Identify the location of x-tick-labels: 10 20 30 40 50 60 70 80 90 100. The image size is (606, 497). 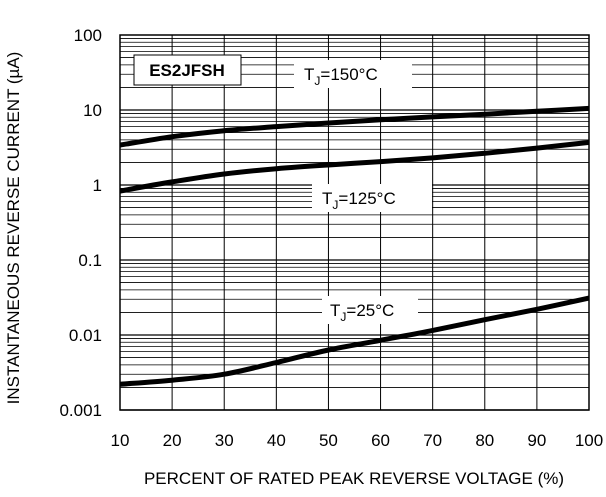
(357, 440).